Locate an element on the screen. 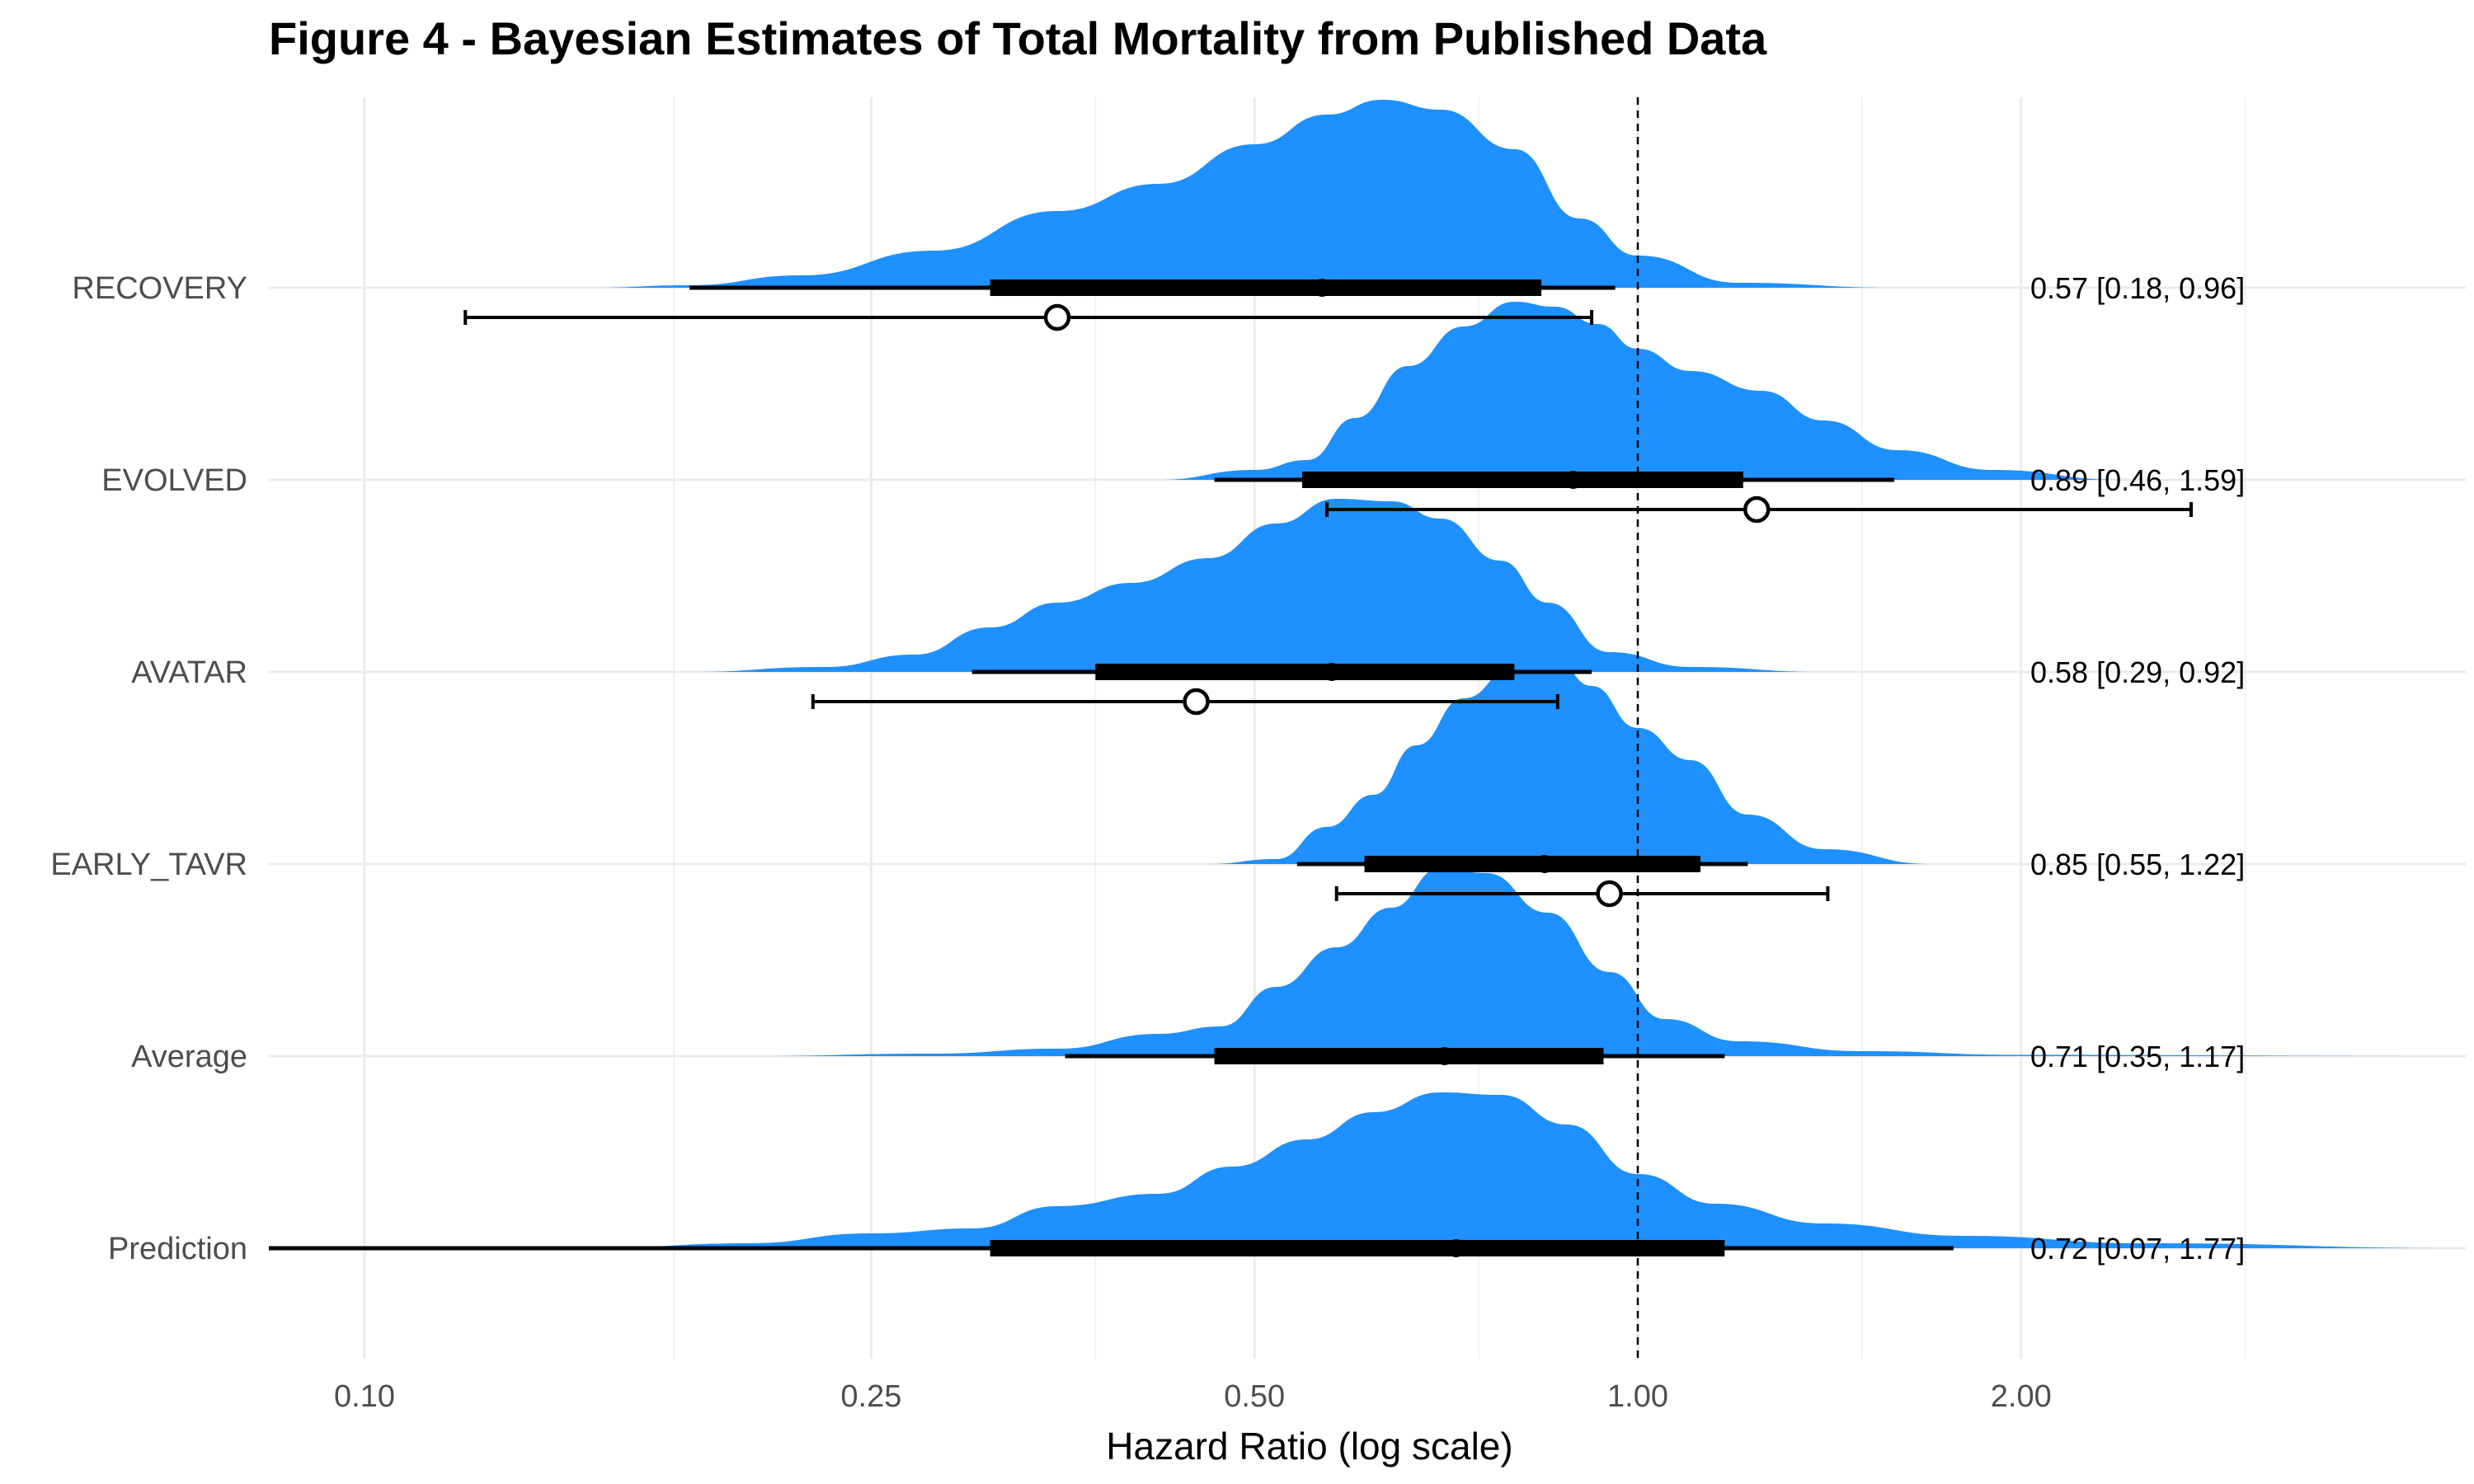 The height and width of the screenshot is (1484, 2474). summary-label-average: 0.71 [0.35, 1.17] is located at coordinates (2137, 1056).